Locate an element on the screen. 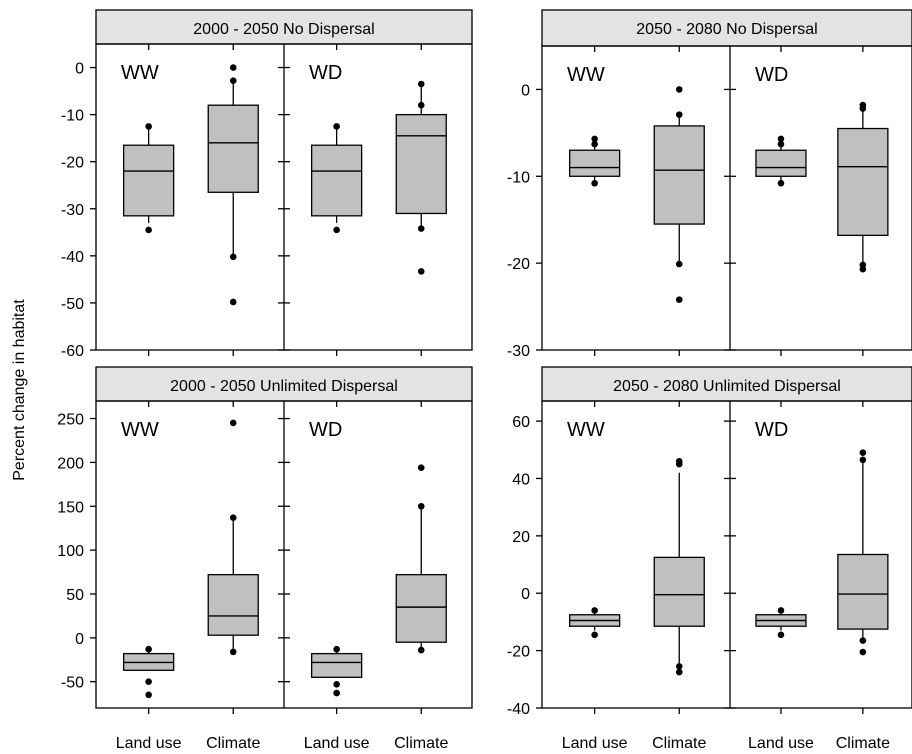 The width and height of the screenshot is (912, 754). chart-title: 2000 - 2050 Unlimited Dispersal is located at coordinates (284, 386).